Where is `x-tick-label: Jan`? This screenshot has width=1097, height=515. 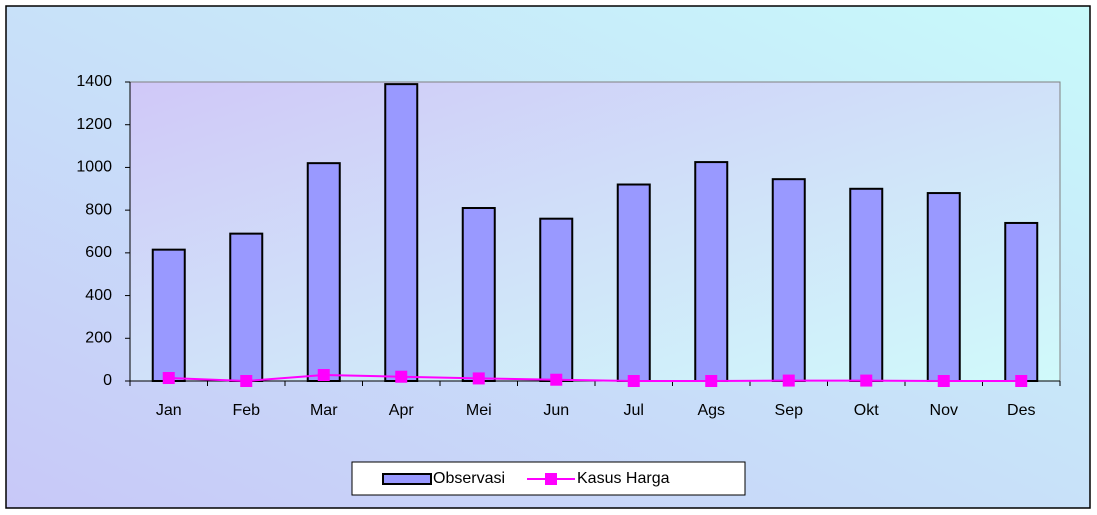 x-tick-label: Jan is located at coordinates (169, 410).